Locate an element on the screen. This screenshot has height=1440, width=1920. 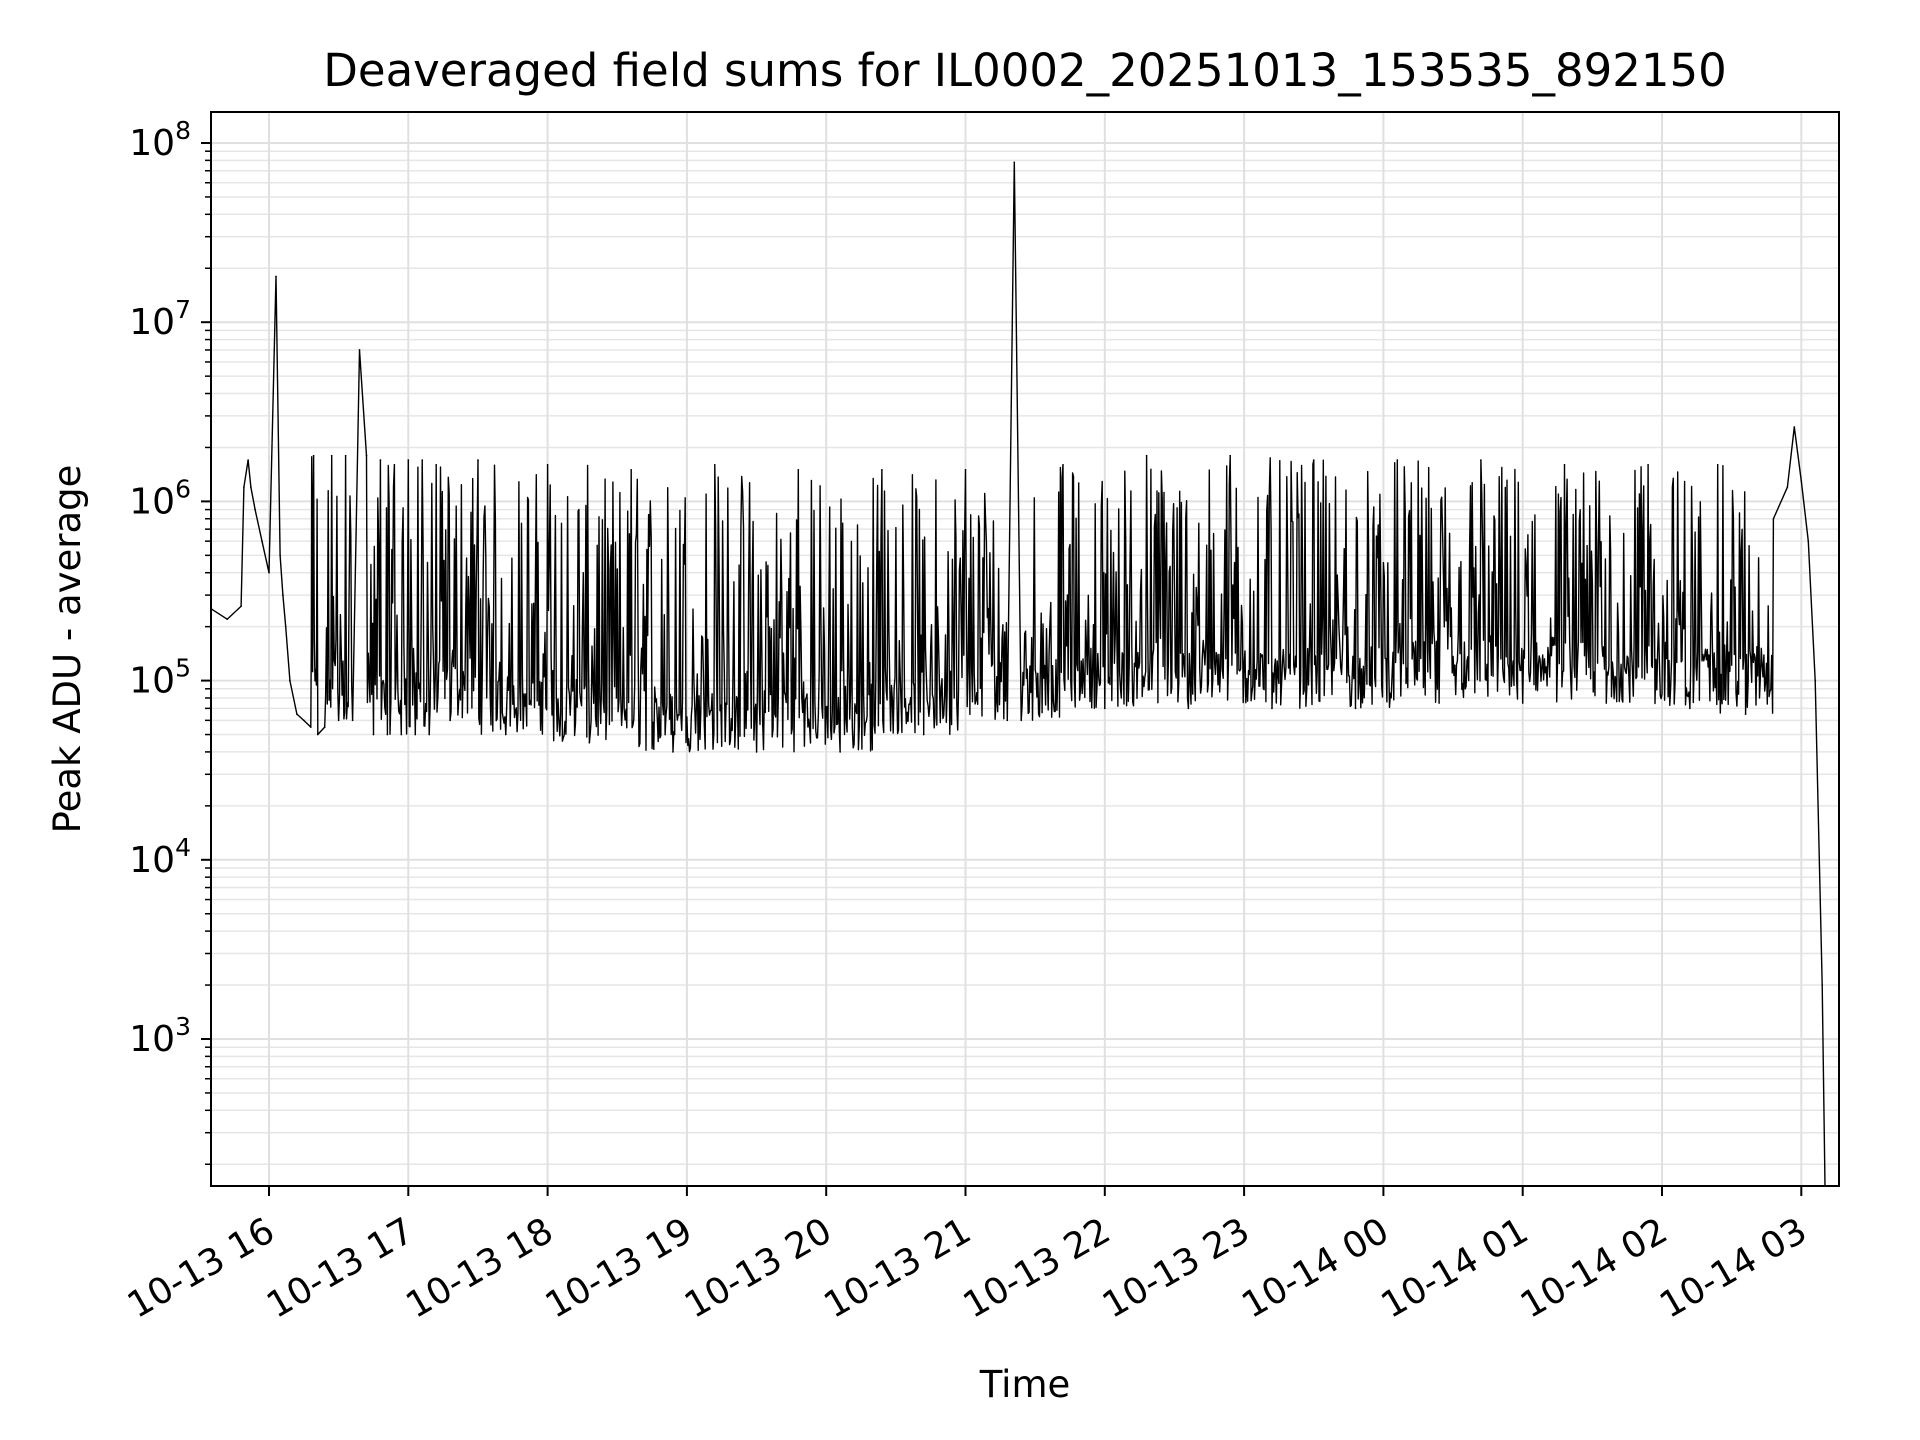
x-axis-label: Time is located at coordinates (1025, 1384).